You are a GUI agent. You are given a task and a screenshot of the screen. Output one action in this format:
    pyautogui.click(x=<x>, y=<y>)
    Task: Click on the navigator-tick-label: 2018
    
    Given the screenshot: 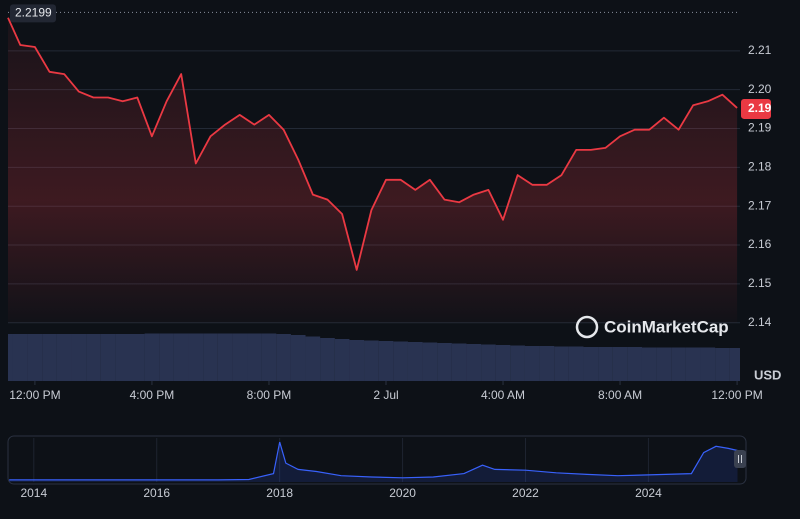 What is the action you would take?
    pyautogui.click(x=279, y=493)
    